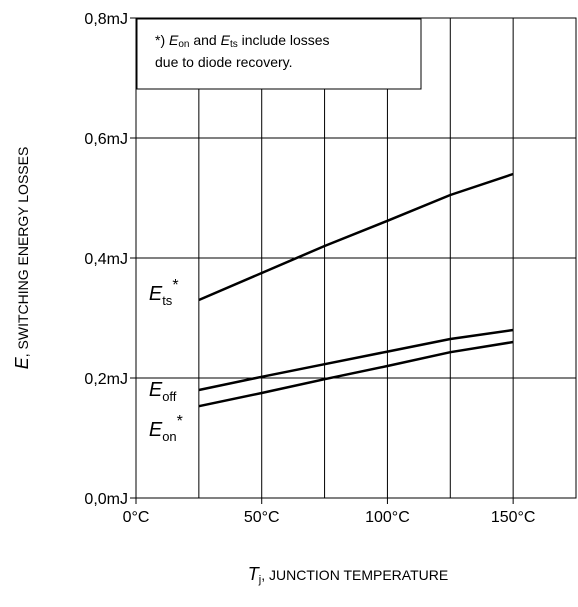  What do you see at coordinates (513, 517) in the screenshot?
I see `x-tick-label: 150°C` at bounding box center [513, 517].